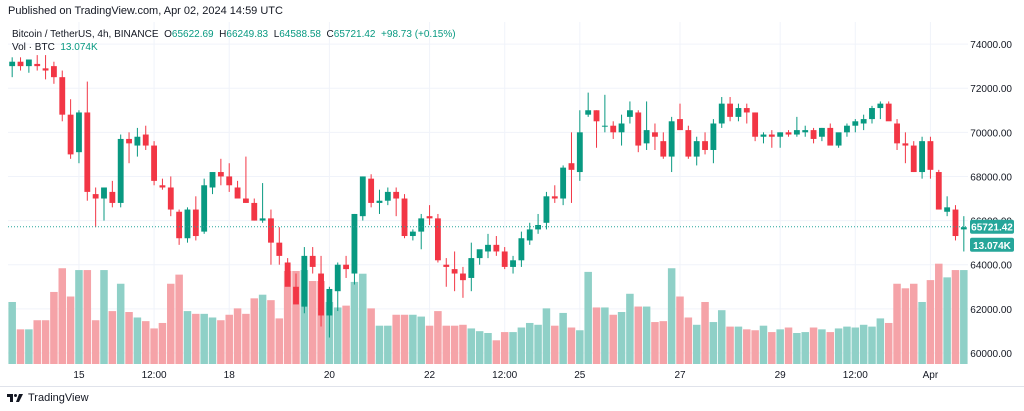 The image size is (1024, 411). I want to click on time-tick-label: 29, so click(781, 375).